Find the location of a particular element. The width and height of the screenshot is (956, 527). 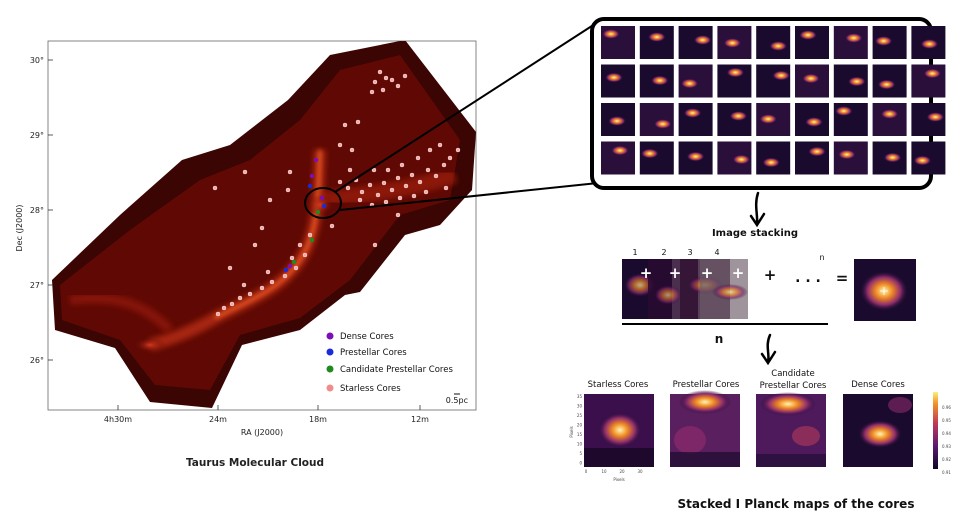

stacking-title: Image stacking is located at coordinates (755, 233).